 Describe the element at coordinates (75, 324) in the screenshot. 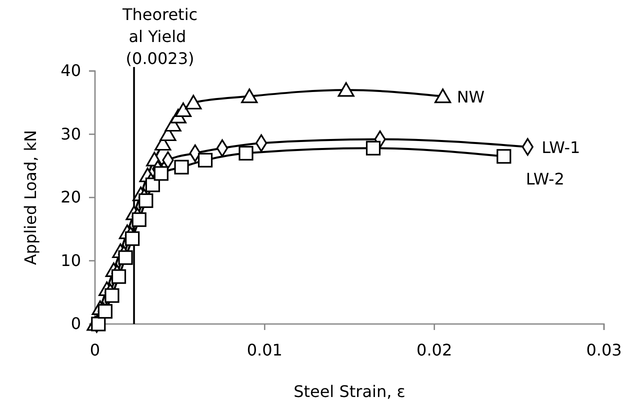

I see `y-tick-label: 0` at that location.